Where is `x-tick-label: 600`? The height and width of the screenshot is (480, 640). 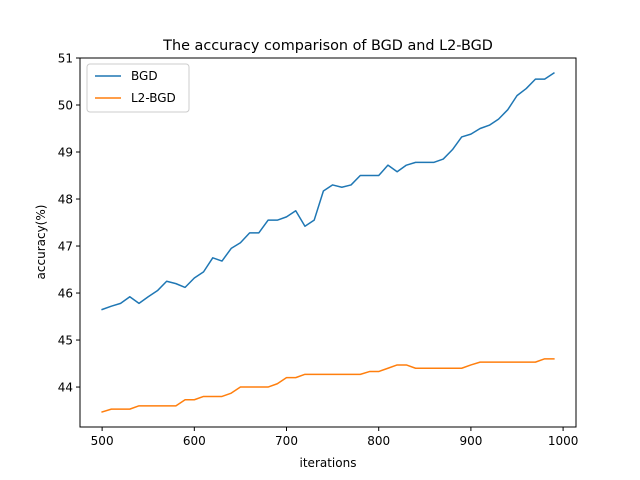
x-tick-label: 600 is located at coordinates (194, 441).